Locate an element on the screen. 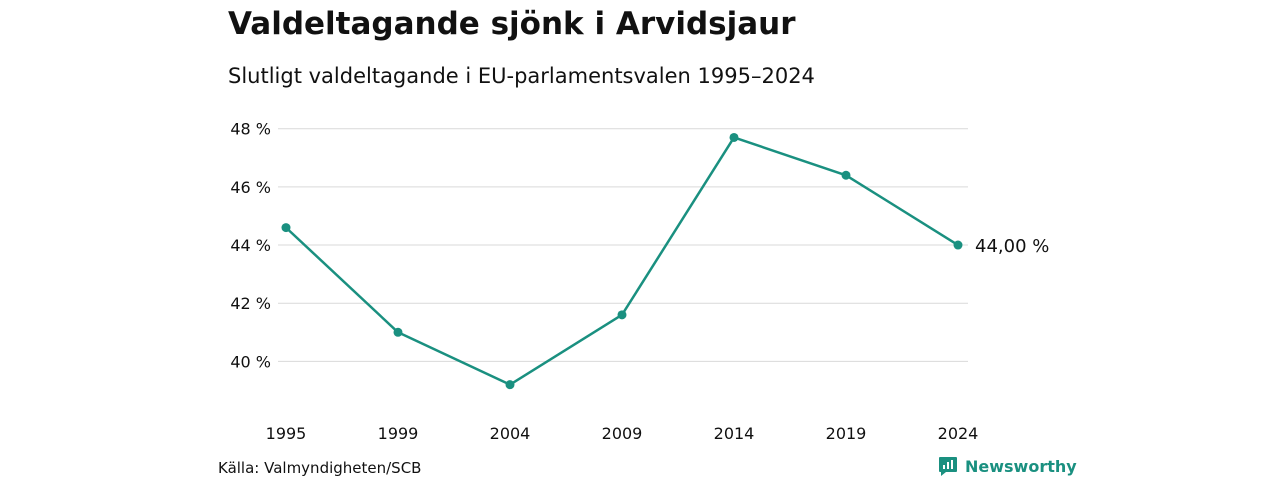 The image size is (1280, 480). x-tick-label: 2024 is located at coordinates (958, 433).